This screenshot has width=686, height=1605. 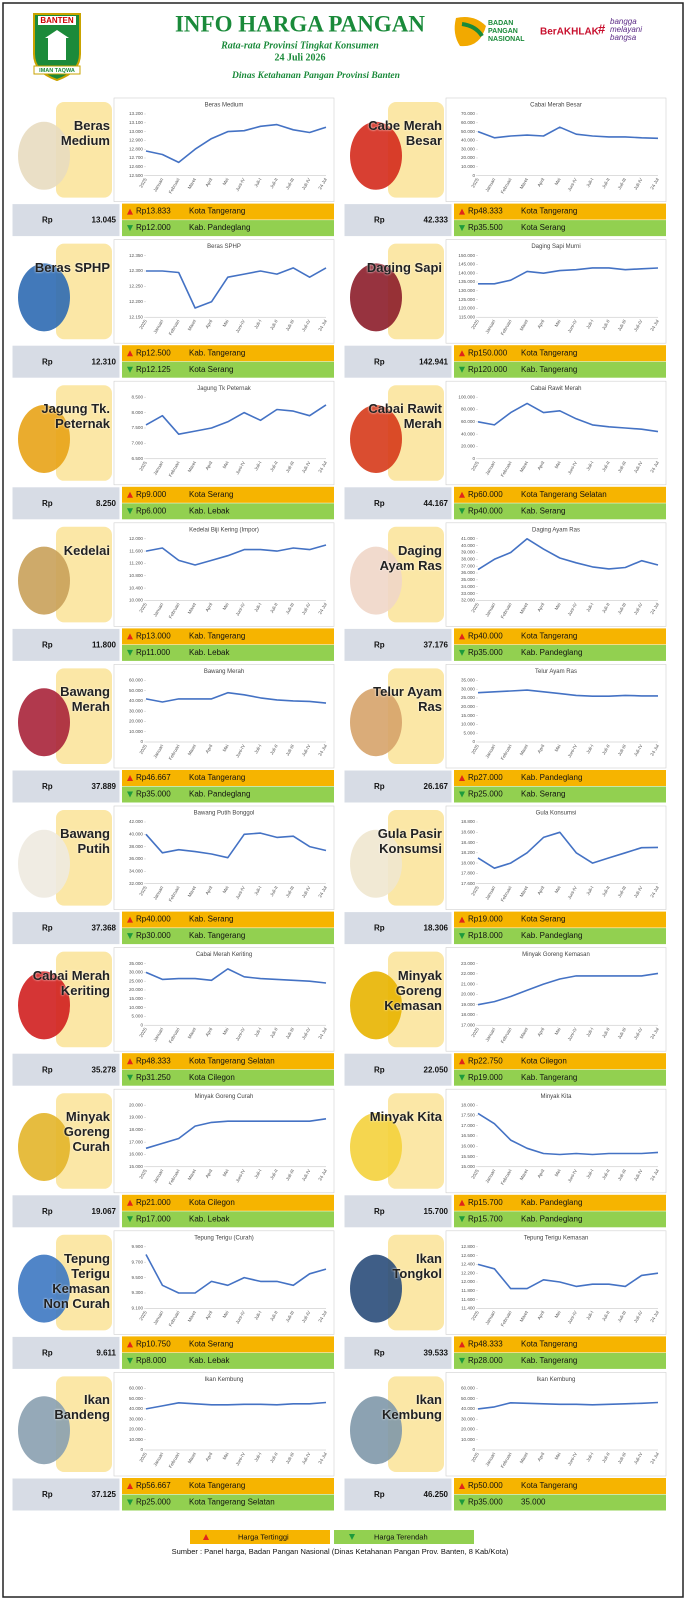 What do you see at coordinates (136, 175) in the screenshot?
I see `y-tick-label: 12.500` at bounding box center [136, 175].